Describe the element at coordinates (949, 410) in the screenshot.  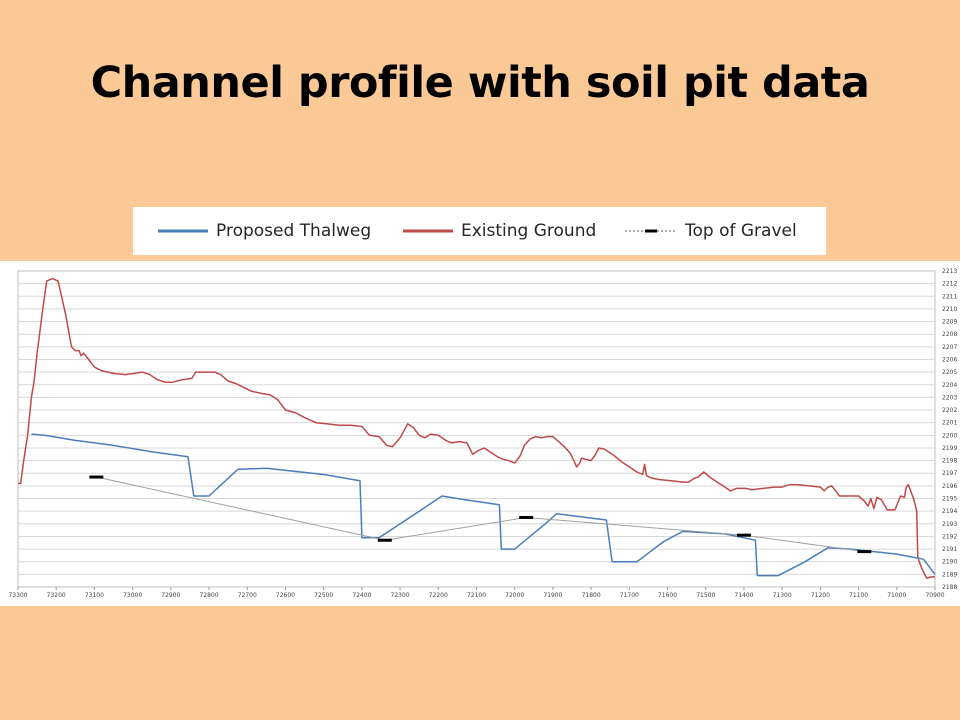
I see `y-tick-label: 2202` at that location.